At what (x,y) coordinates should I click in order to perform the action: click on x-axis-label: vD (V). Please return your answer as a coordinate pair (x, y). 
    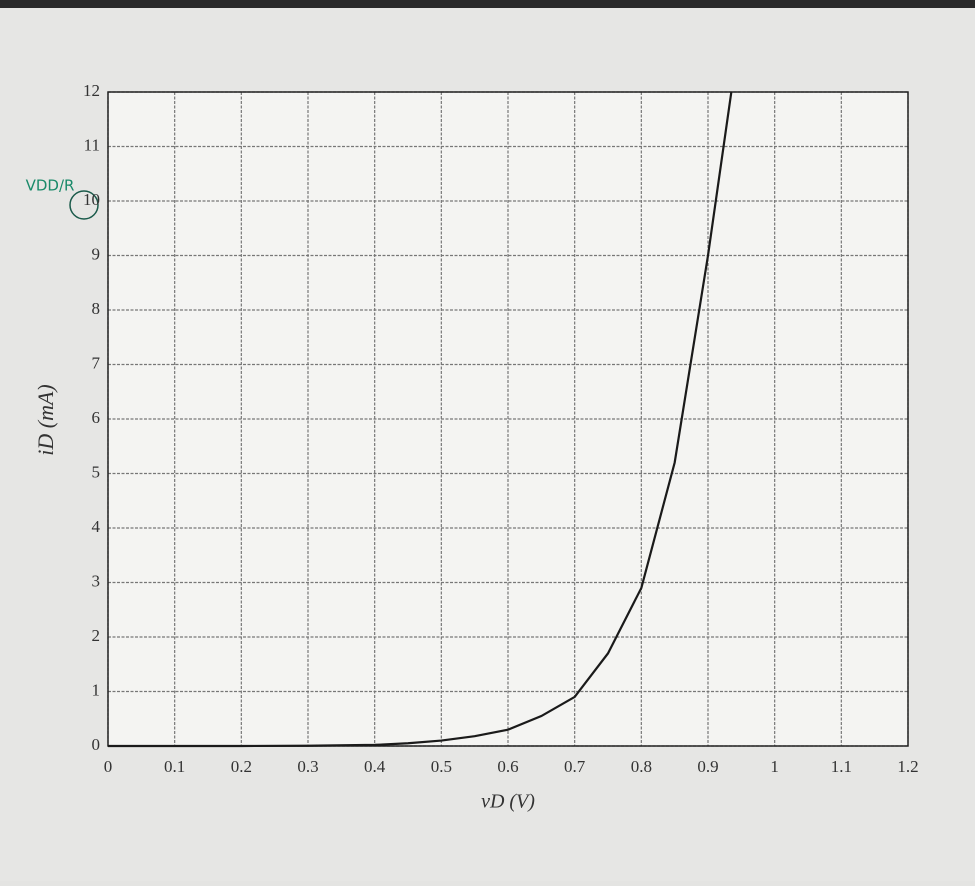
    Looking at the image, I should click on (508, 802).